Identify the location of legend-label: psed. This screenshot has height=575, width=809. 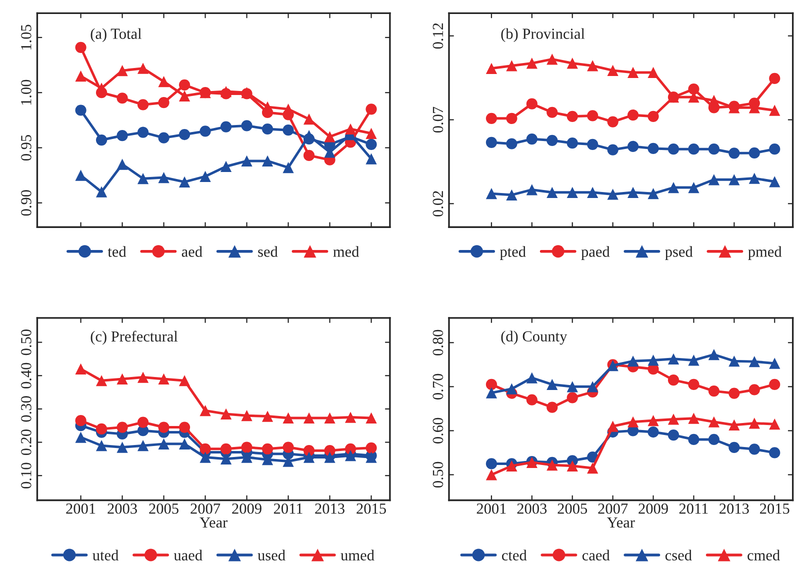
(679, 253).